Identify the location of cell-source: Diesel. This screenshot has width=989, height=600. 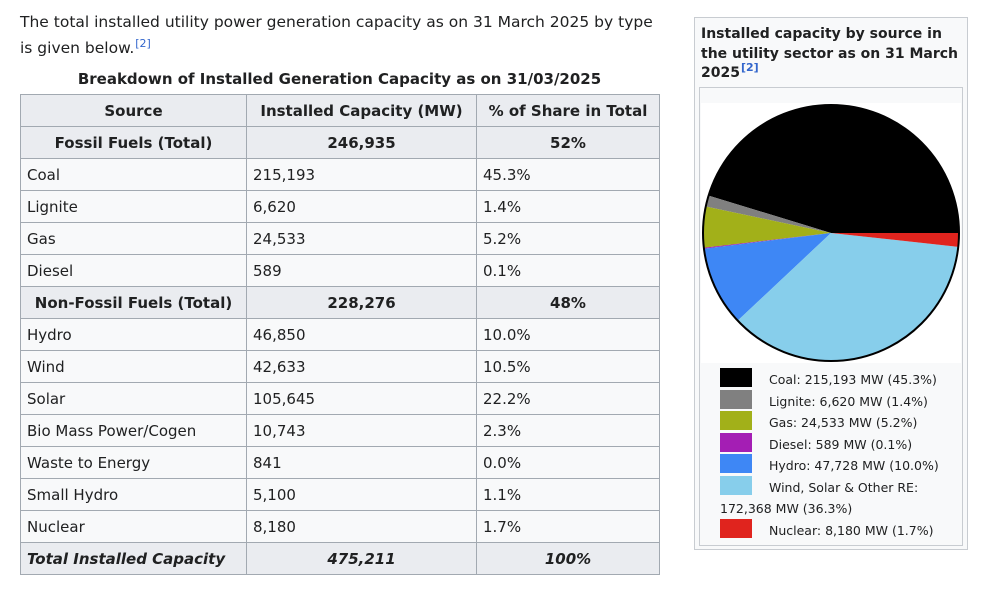
(133, 270).